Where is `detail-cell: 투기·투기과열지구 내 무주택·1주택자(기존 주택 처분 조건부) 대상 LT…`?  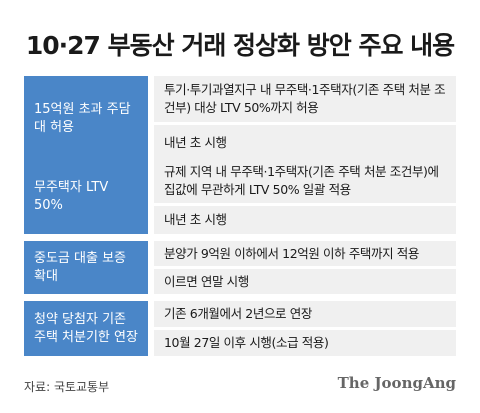 detail-cell: 투기·투기과열지구 내 무주택·1주택자(기존 주택 처분 조건부) 대상 LT… is located at coordinates (305, 99).